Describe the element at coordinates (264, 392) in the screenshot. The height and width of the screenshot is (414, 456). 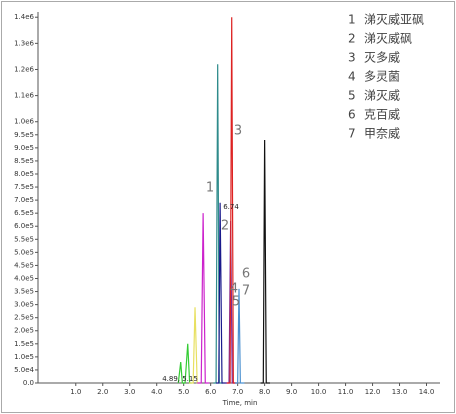
I see `x-tick-label: 8.0` at that location.